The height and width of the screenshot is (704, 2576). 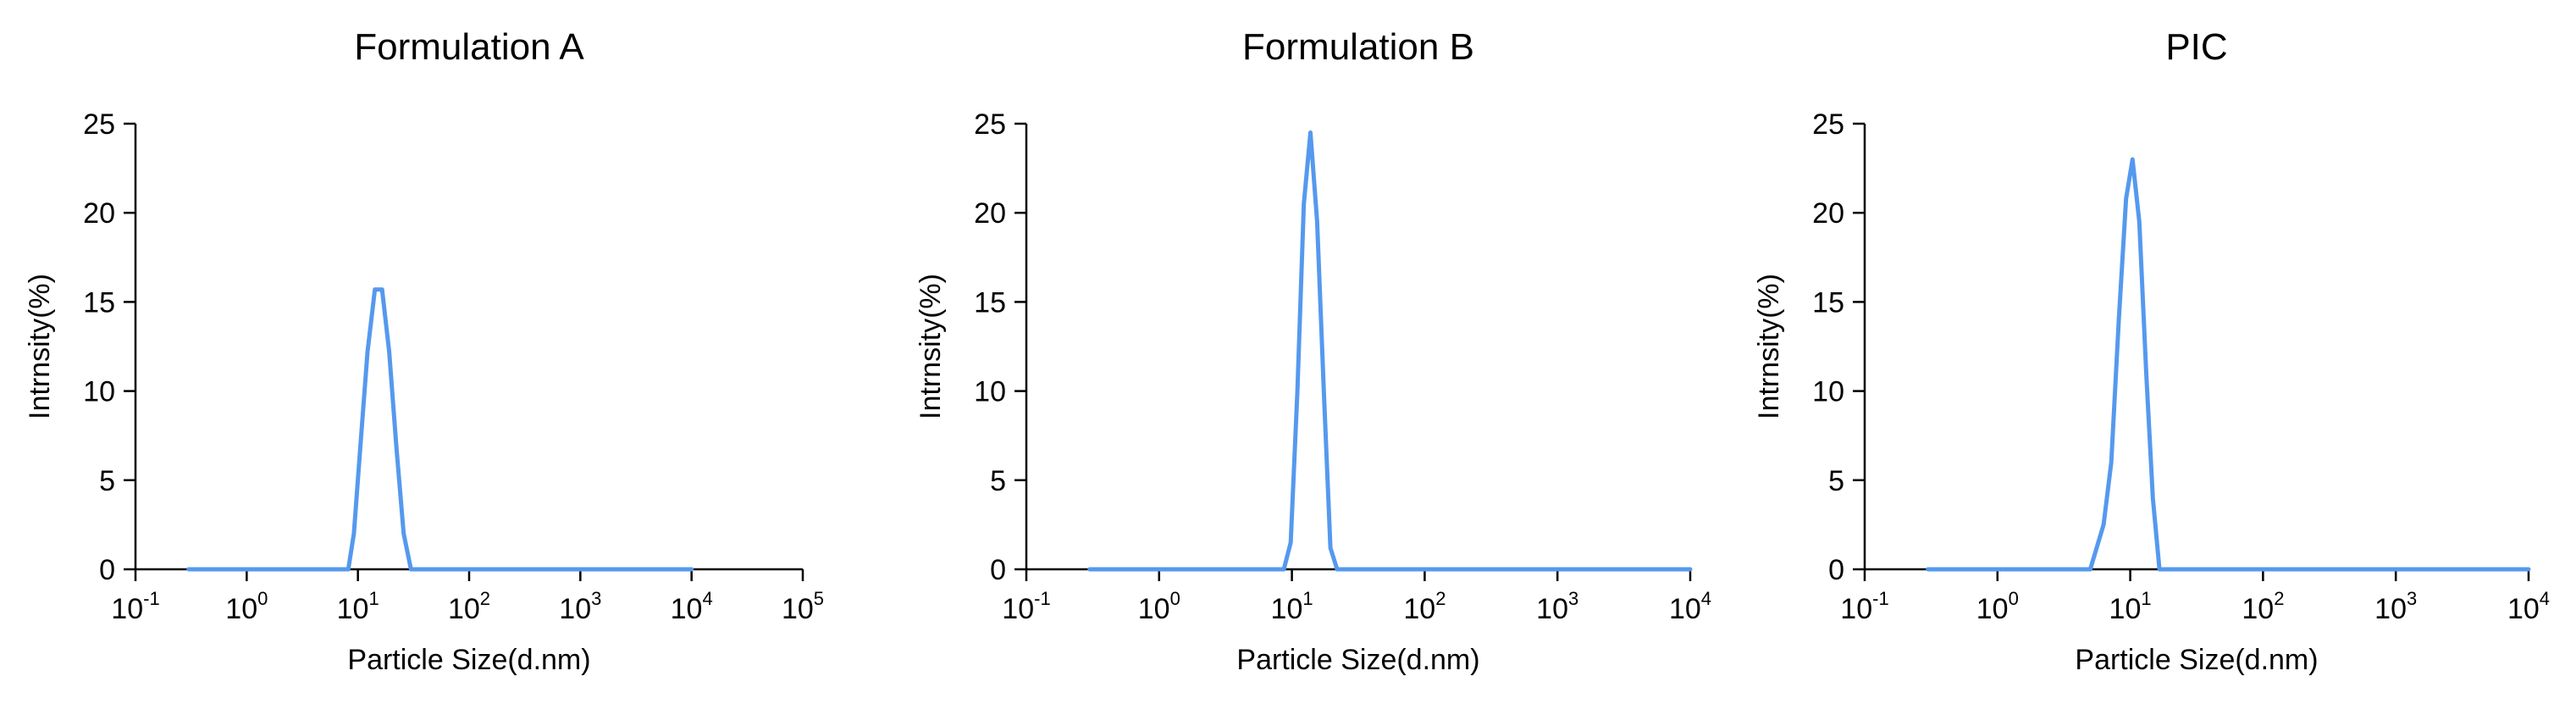 I want to click on chart-title: PIC, so click(x=2196, y=47).